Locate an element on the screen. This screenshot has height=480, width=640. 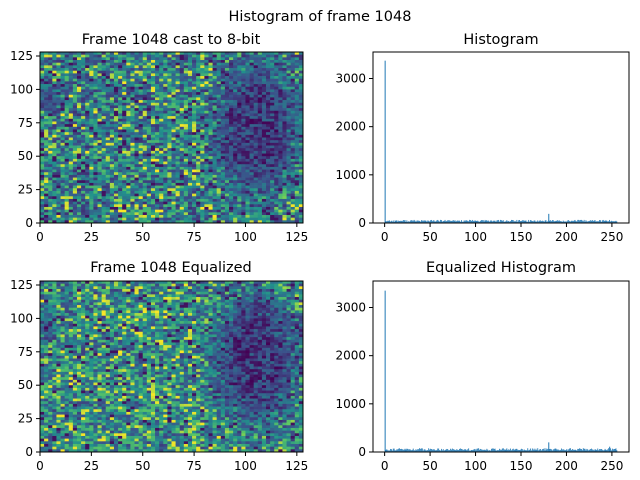
histogram-bars is located at coordinates (501, 141).